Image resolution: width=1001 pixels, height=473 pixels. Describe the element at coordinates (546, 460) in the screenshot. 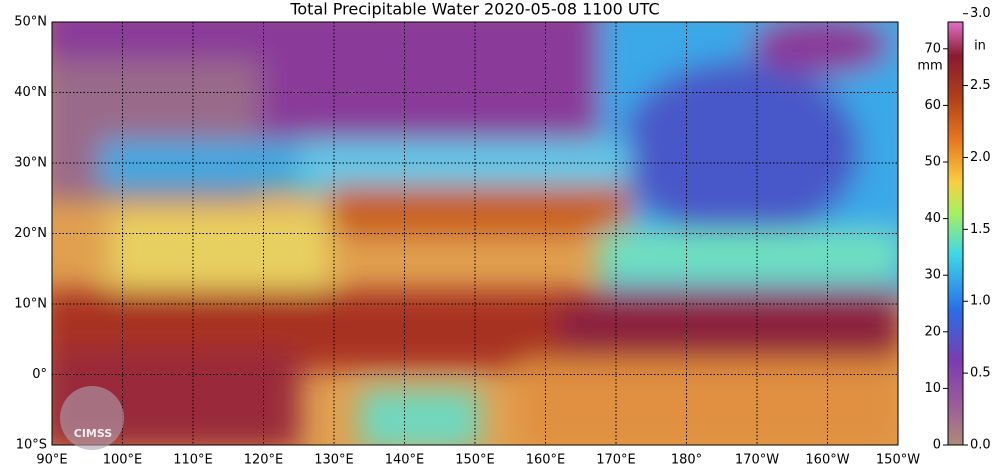

I see `lon-label: 160°E` at that location.